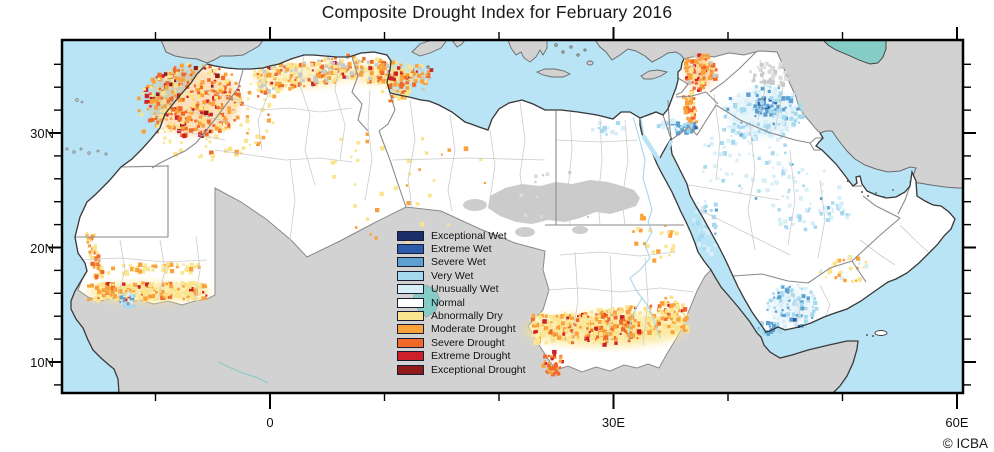  I want to click on mediterranean-islands, so click(540, 60).